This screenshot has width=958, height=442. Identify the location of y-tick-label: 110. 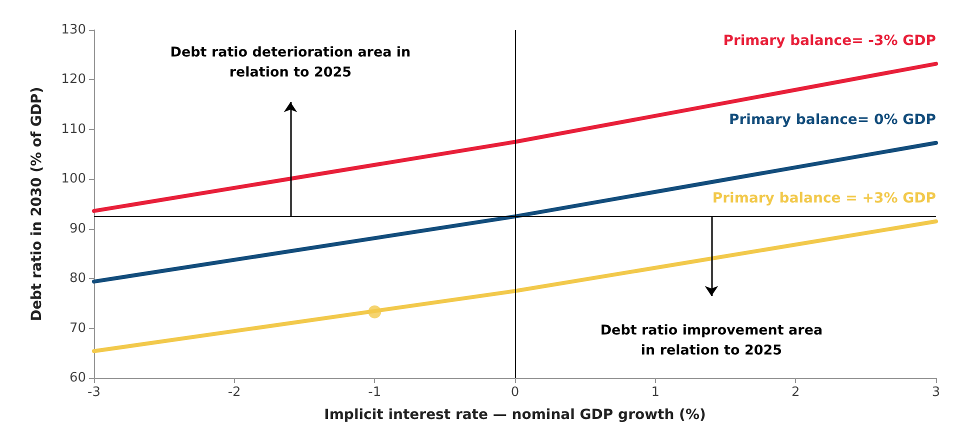
(73, 129).